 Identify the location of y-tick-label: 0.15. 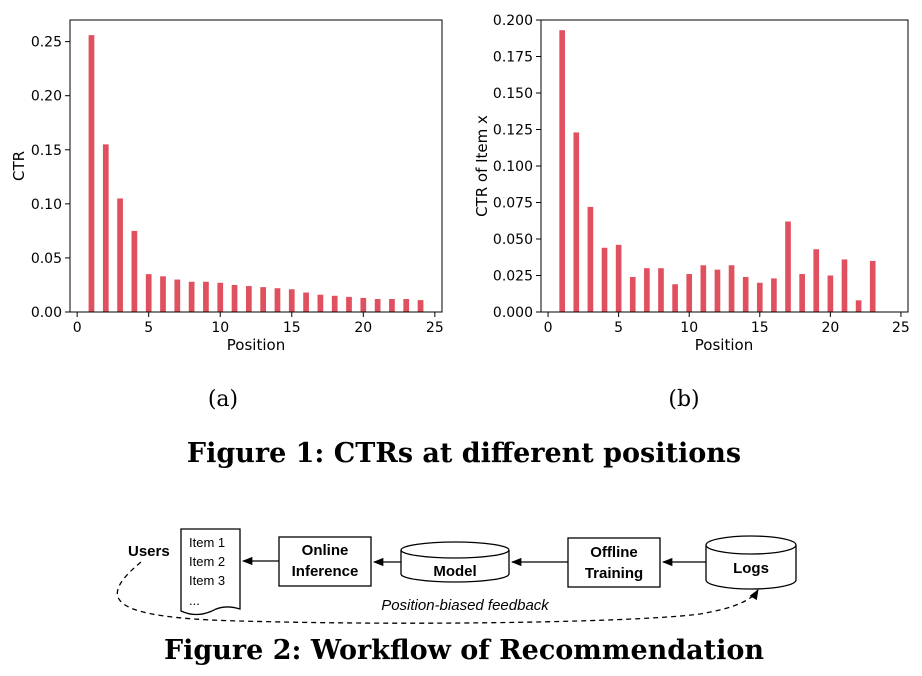
(46, 151).